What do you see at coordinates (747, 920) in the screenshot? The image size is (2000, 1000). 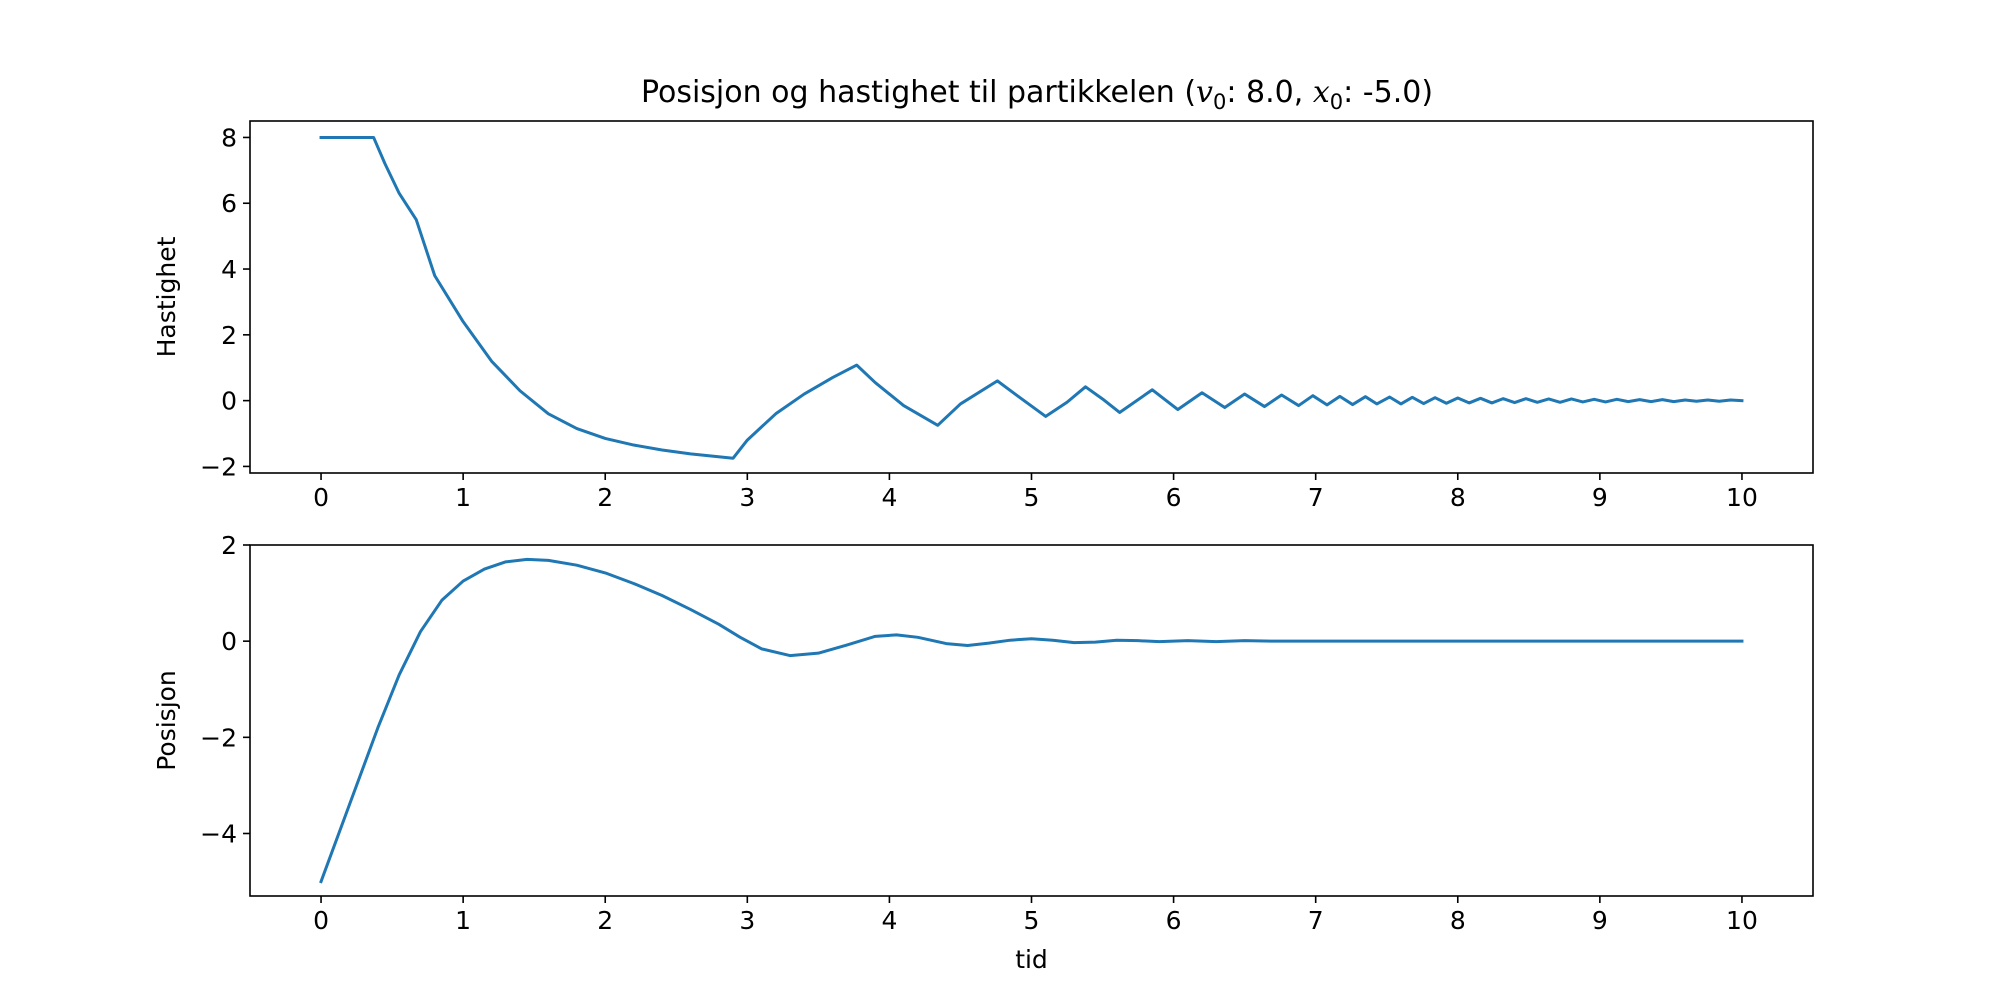 I see `position-x-tick-label: 3` at bounding box center [747, 920].